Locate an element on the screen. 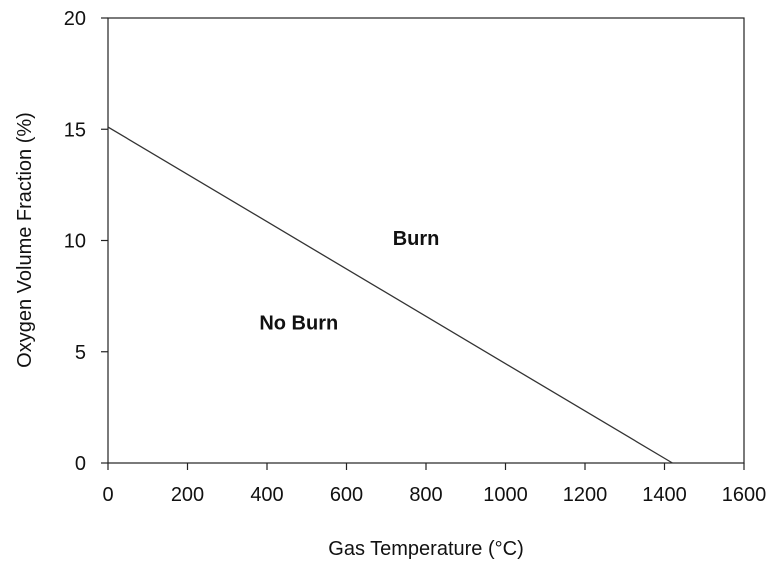 This screenshot has height=563, width=770. x-tick-label: 1400 is located at coordinates (664, 495).